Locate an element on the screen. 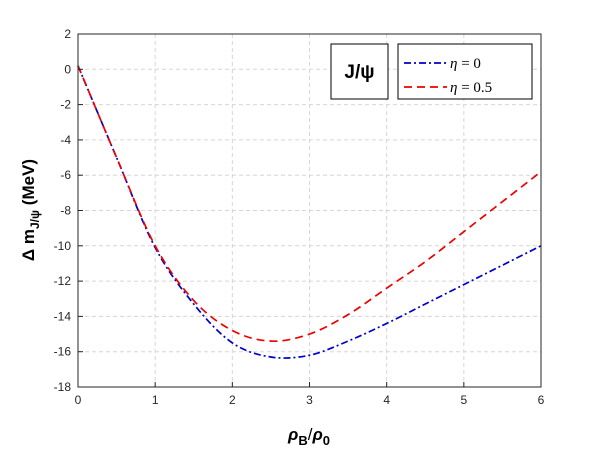 This screenshot has height=450, width=599. x-tick-label: 5 is located at coordinates (463, 400).